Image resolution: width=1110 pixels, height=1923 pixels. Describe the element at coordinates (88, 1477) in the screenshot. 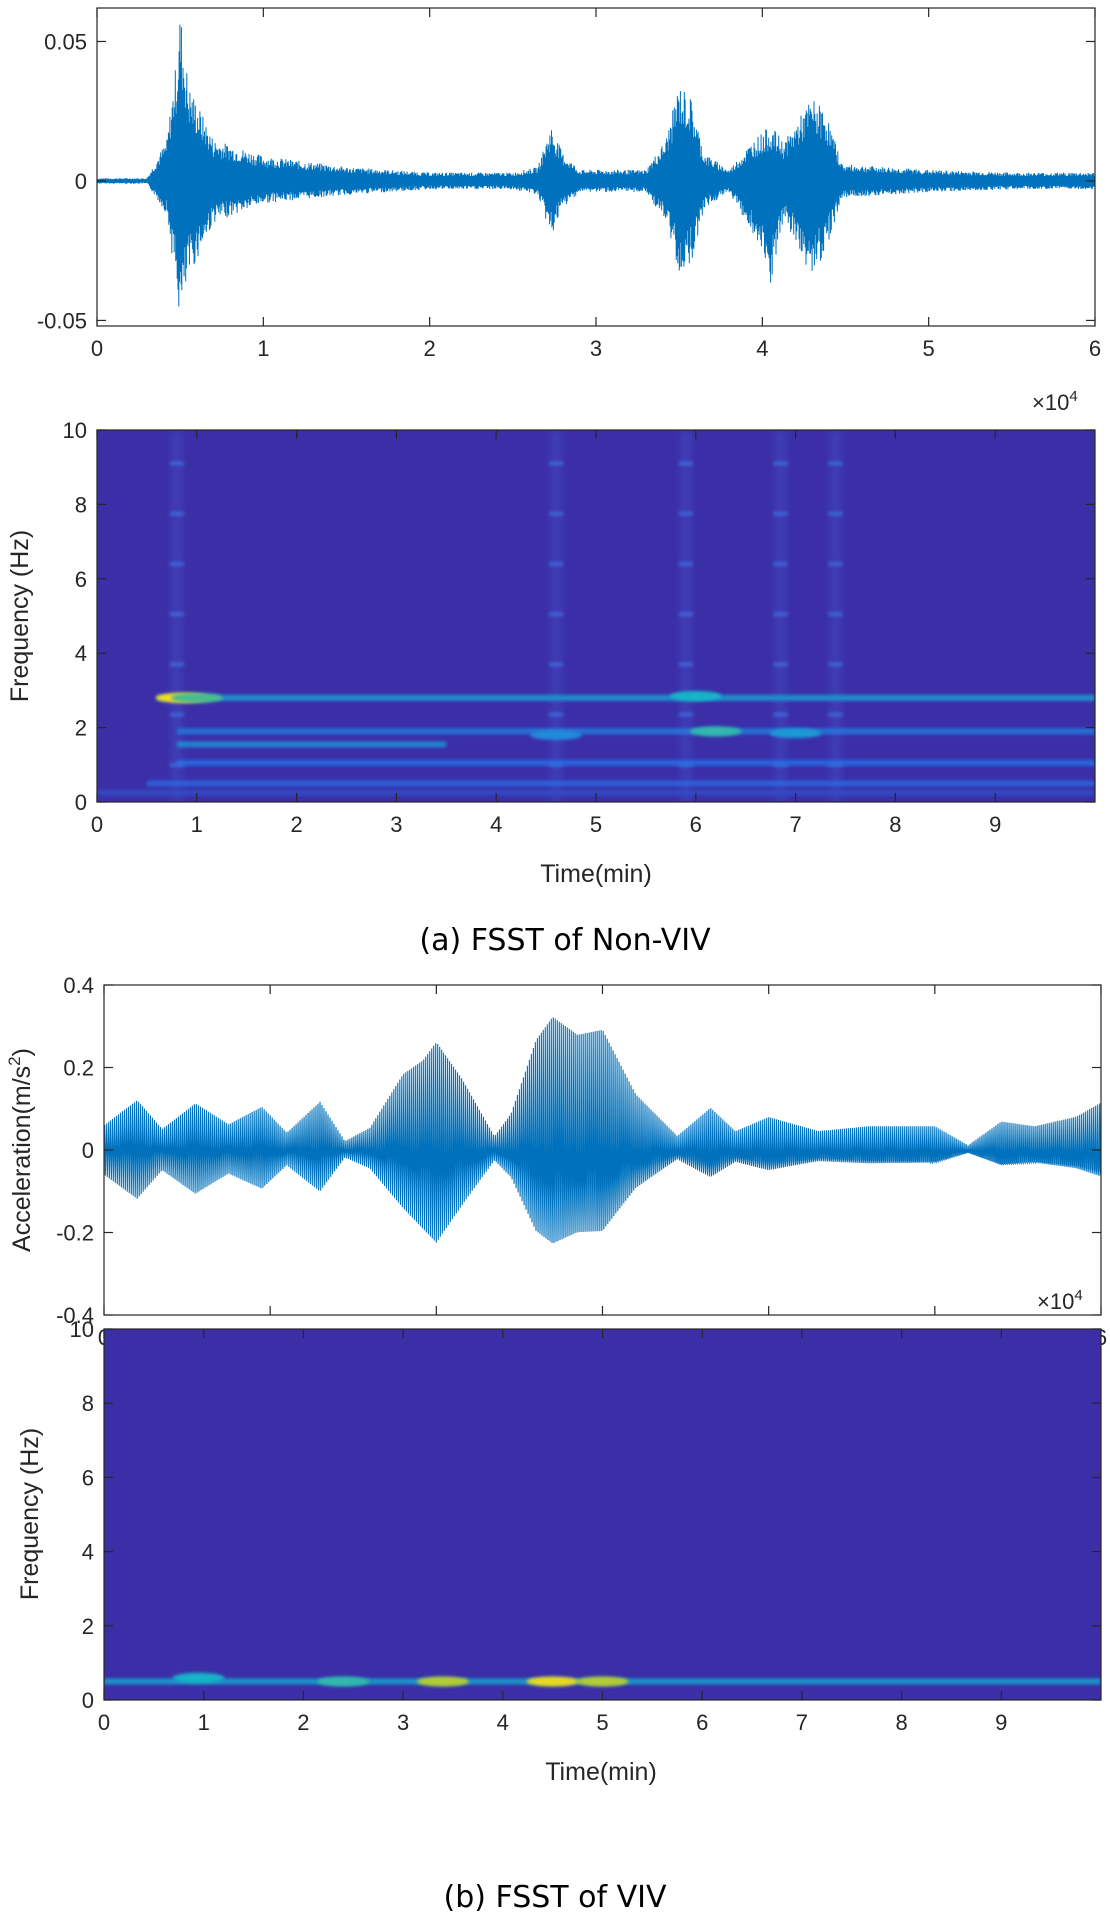

I see `y-tick-label: 6` at that location.